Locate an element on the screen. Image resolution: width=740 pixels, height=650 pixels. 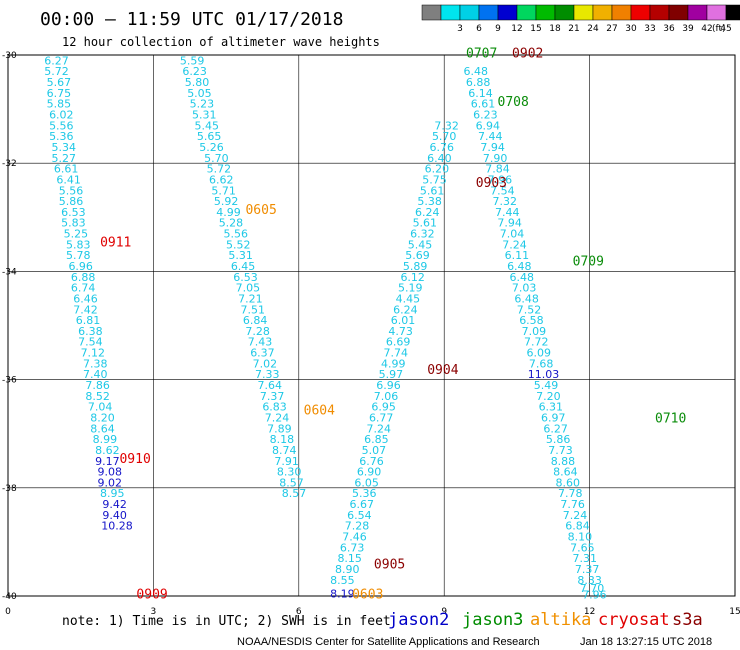
wave-height-value: 7.20 is located at coordinates (548, 396).